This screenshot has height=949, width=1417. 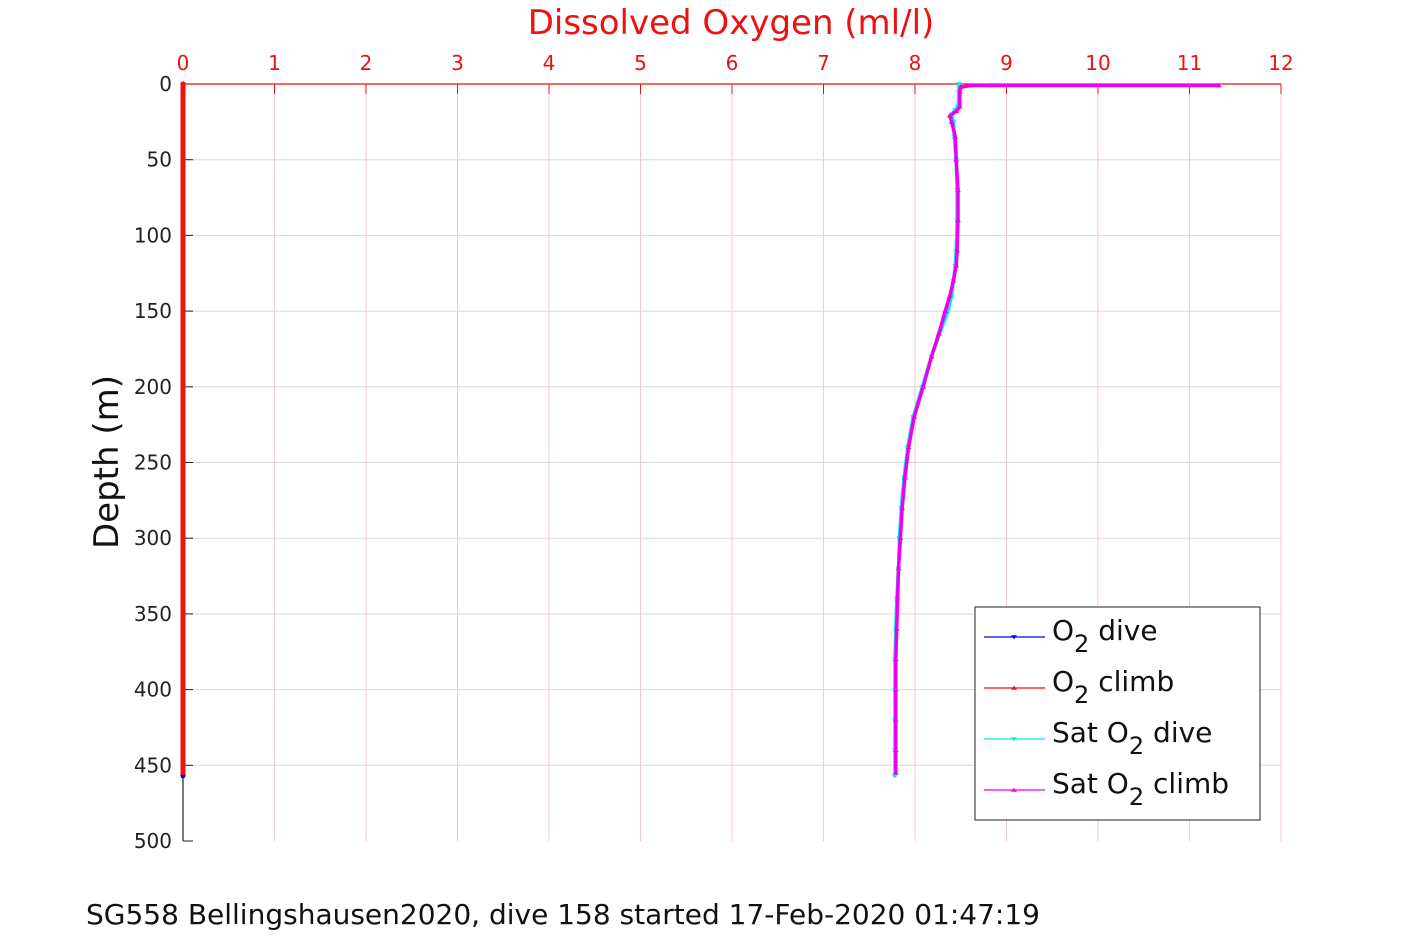 I want to click on legend-label: Sat O2 climb, so click(x=1140, y=789).